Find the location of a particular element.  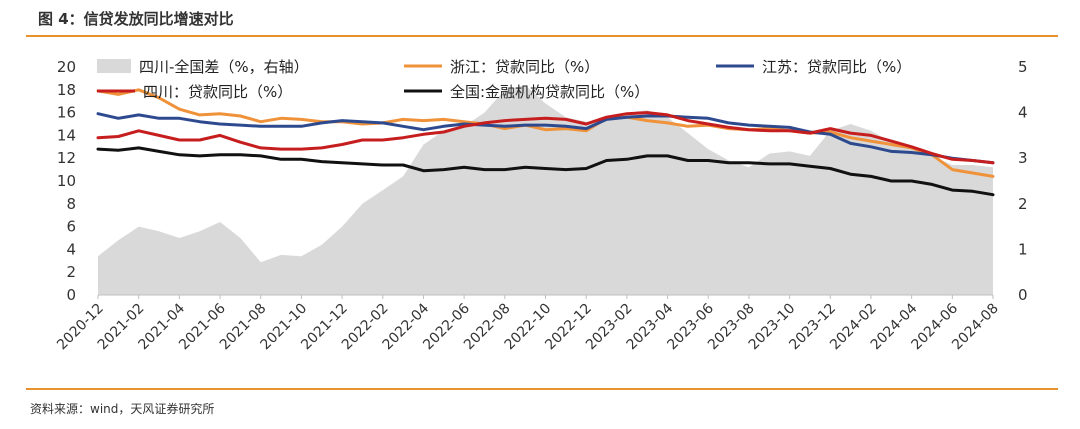

y-right-tick-label: 0 is located at coordinates (1023, 295).